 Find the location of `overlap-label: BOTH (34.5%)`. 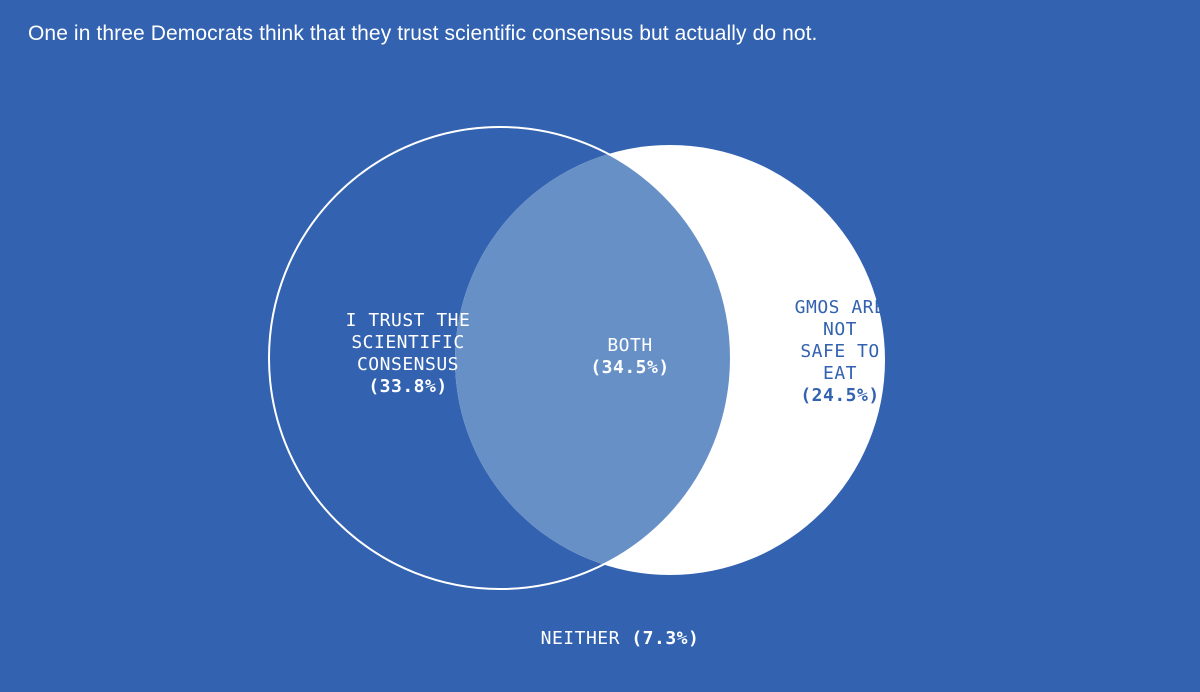

overlap-label: BOTH (34.5%) is located at coordinates (630, 357).